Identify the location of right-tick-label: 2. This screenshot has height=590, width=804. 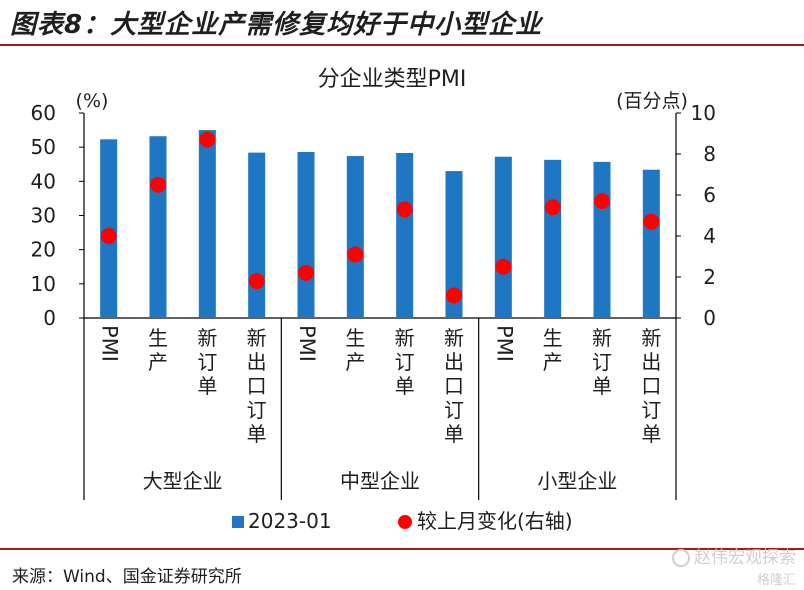
(709, 277).